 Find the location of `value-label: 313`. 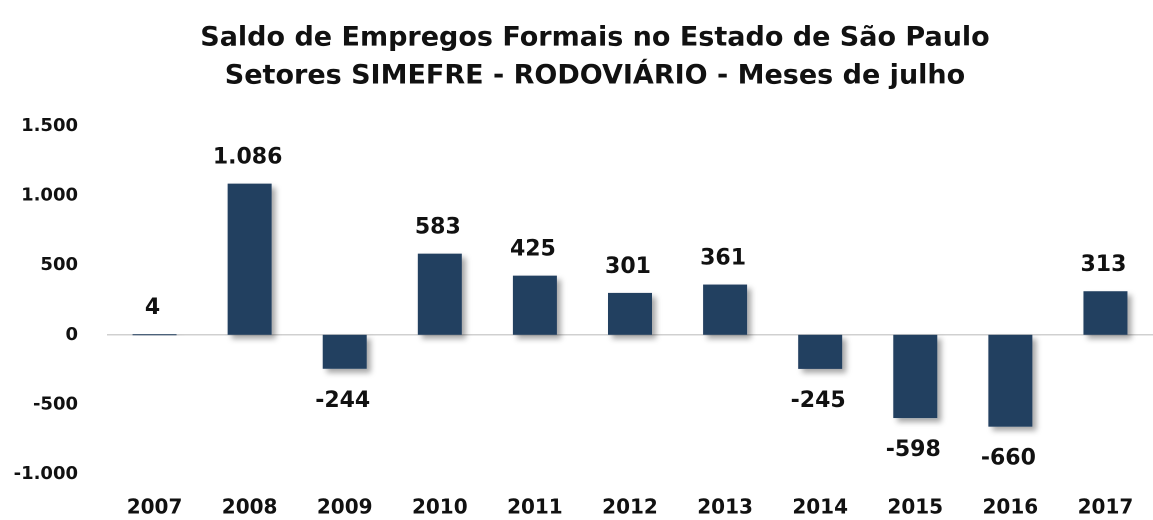

value-label: 313 is located at coordinates (1103, 264).